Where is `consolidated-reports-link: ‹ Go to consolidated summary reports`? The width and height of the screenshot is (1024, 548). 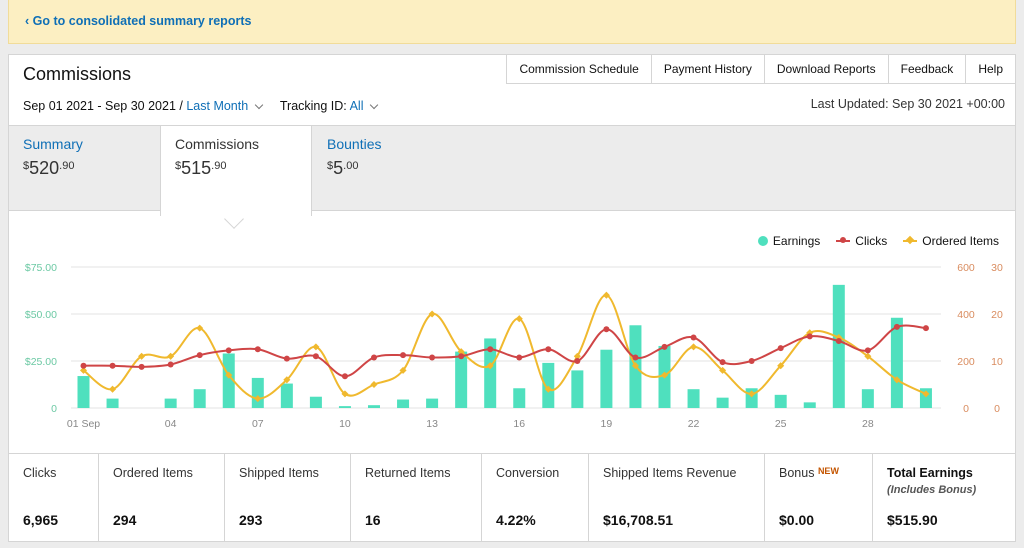
consolidated-reports-link: ‹ Go to consolidated summary reports is located at coordinates (138, 21).